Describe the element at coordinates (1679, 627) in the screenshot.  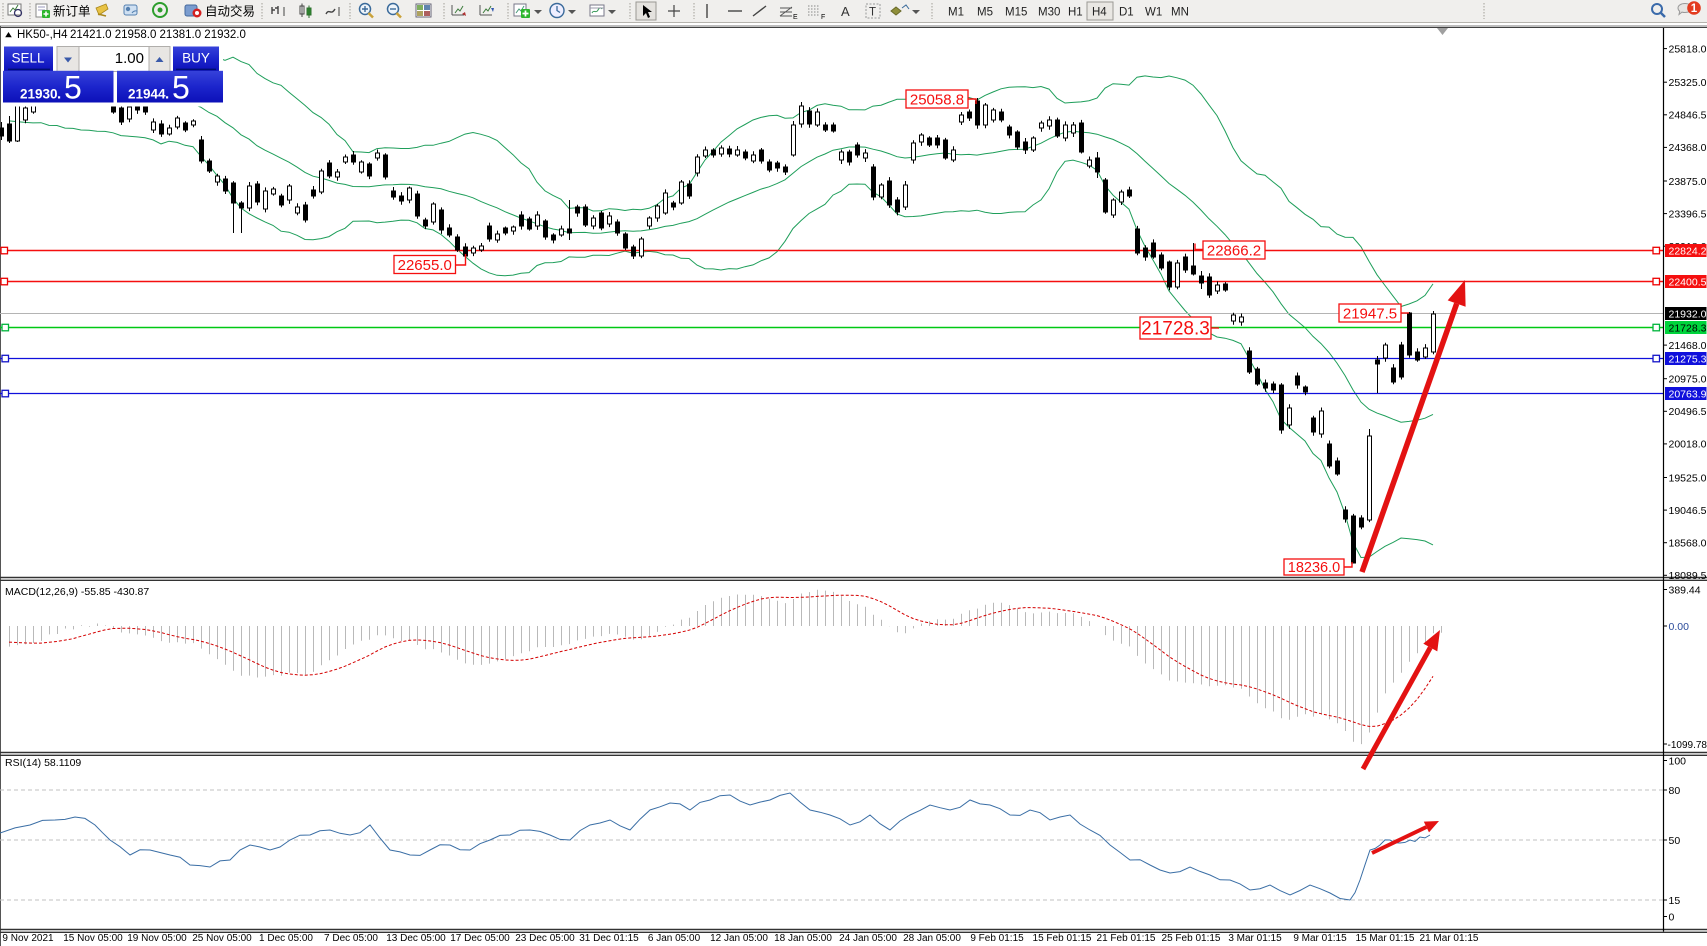
I see `svg-text: 0.00` at that location.